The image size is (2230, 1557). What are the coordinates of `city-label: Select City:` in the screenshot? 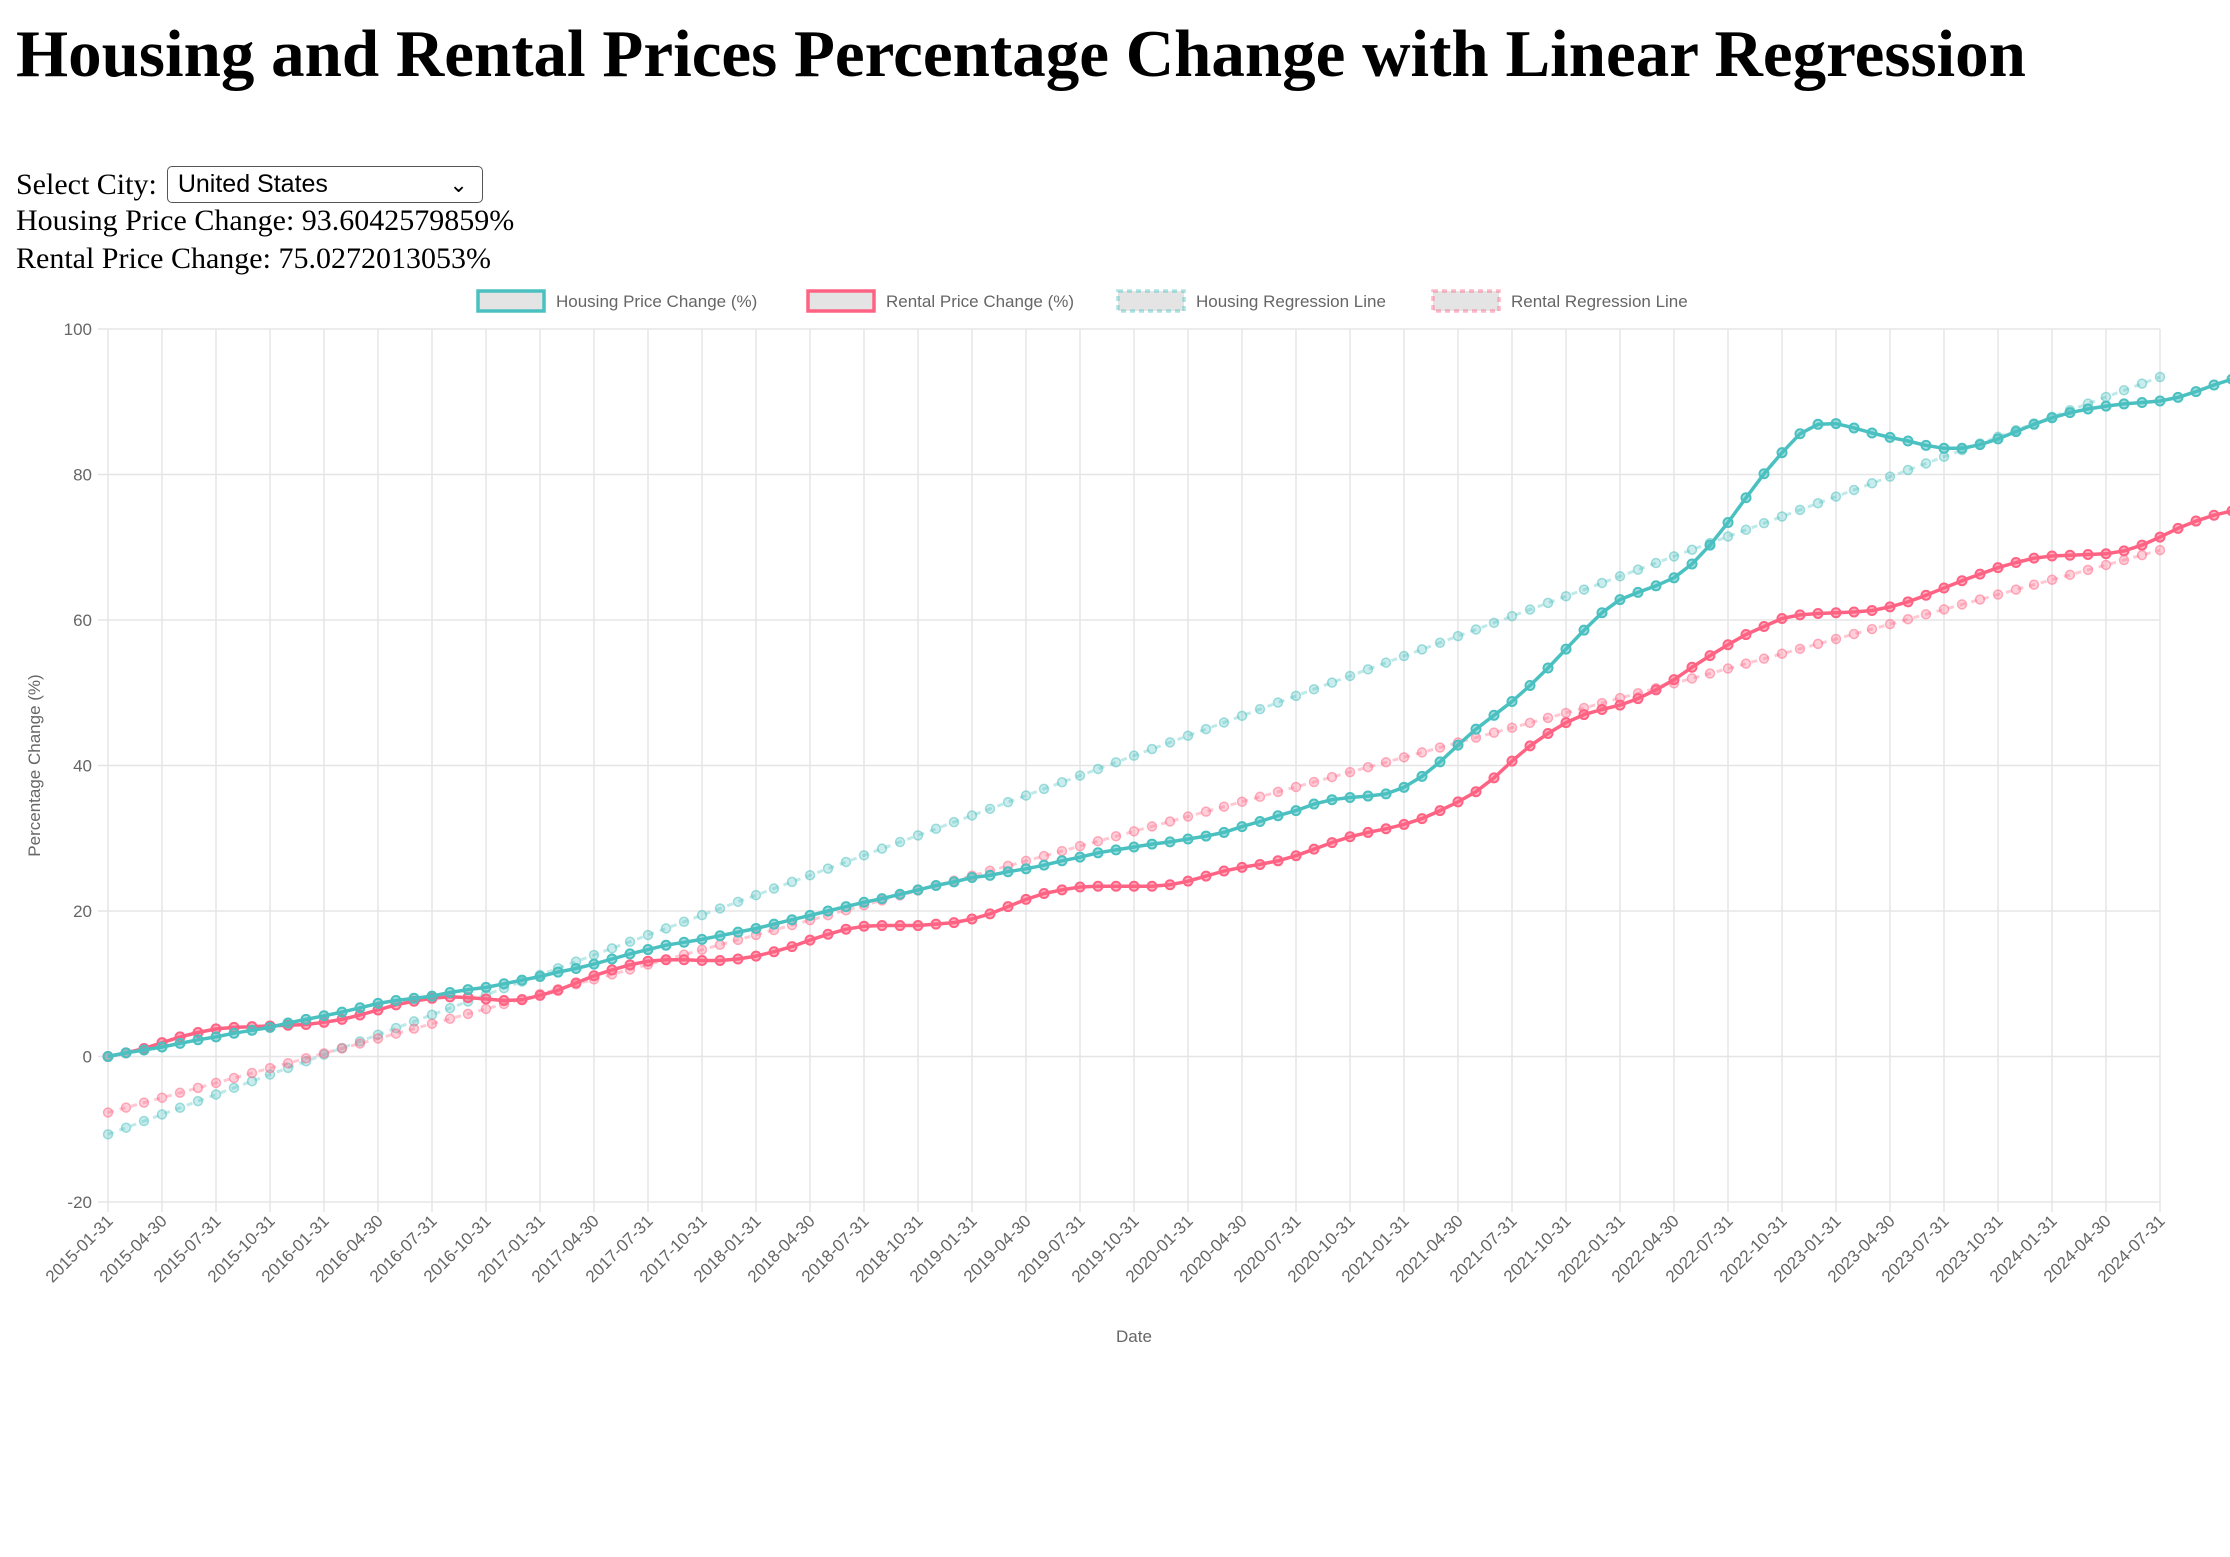 It's located at (86, 184).